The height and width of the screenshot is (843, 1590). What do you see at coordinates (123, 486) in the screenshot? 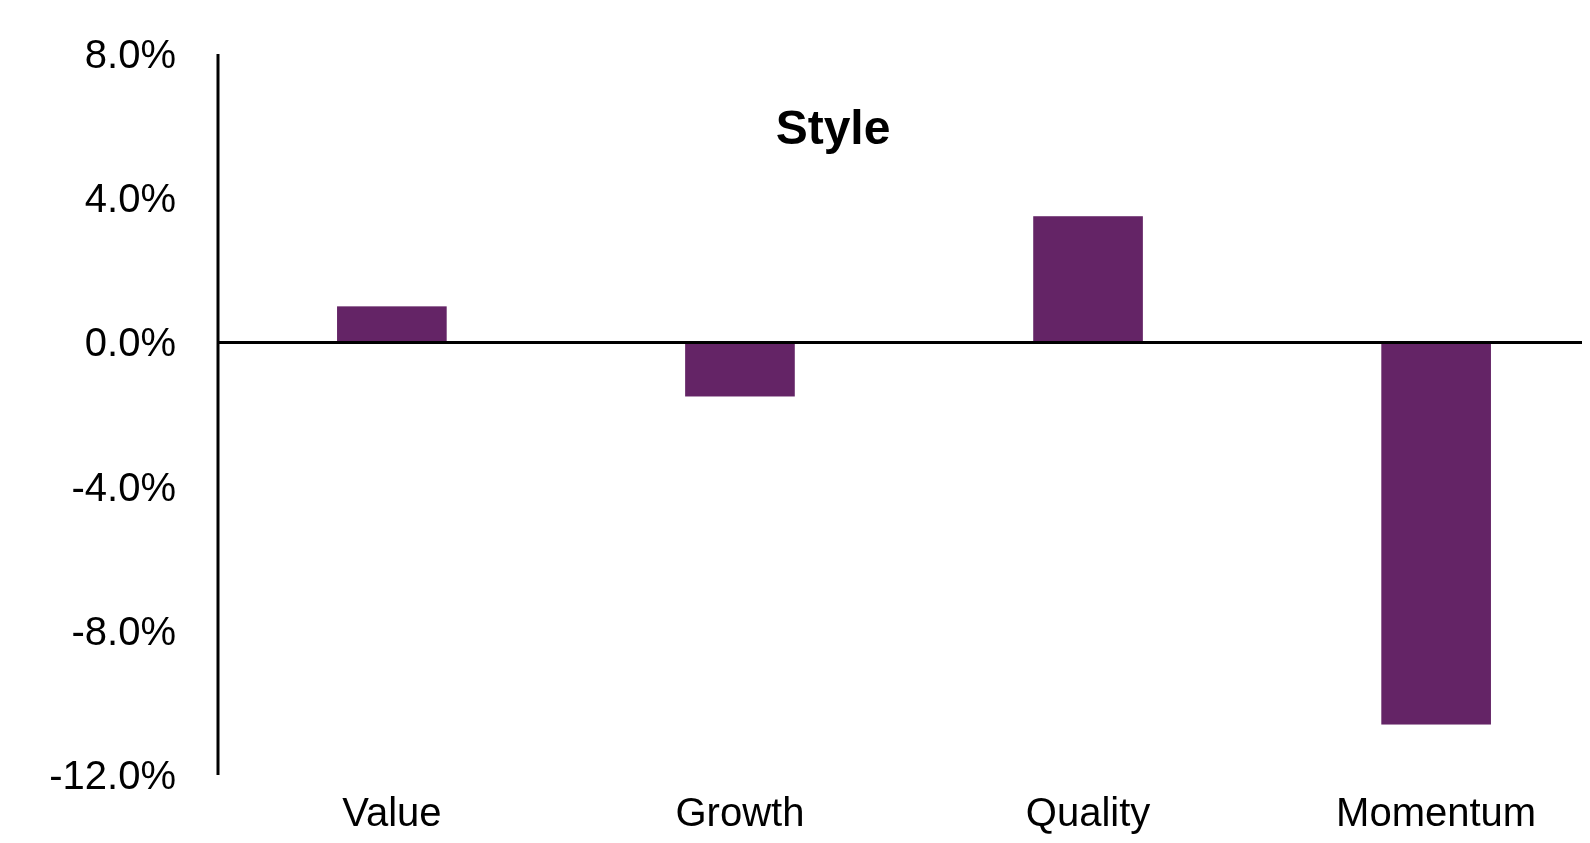
I see `y-tick-label: -4.0%` at bounding box center [123, 486].